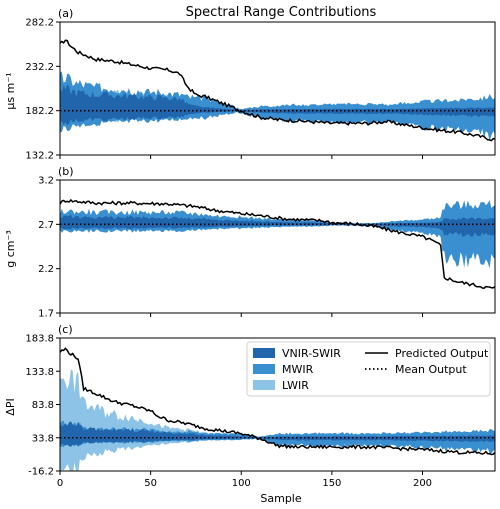  What do you see at coordinates (46, 181) in the screenshot?
I see `y-tick-label: 3.2` at bounding box center [46, 181].